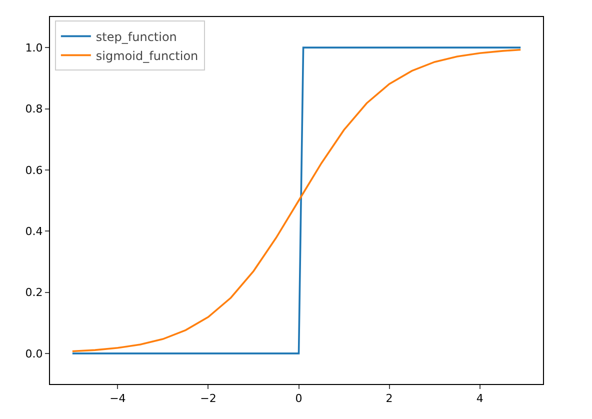 Image resolution: width=592 pixels, height=419 pixels. What do you see at coordinates (208, 399) in the screenshot?
I see `x-tick-label: −2` at bounding box center [208, 399].